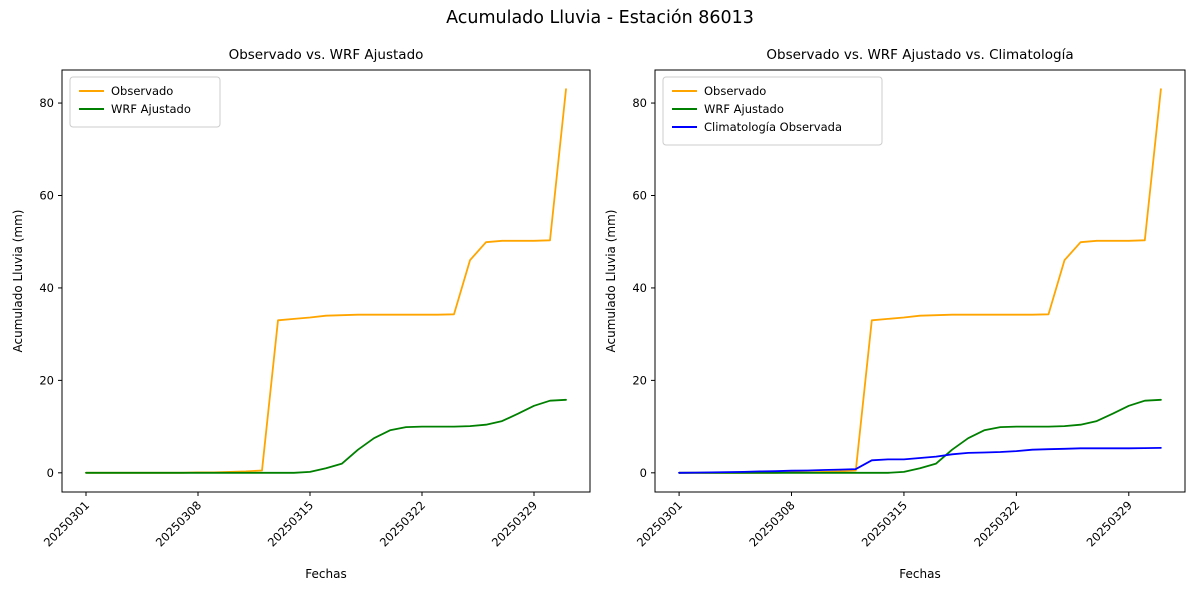 The image size is (1200, 600). I want to click on legend-label: Climatología Observada, so click(773, 127).